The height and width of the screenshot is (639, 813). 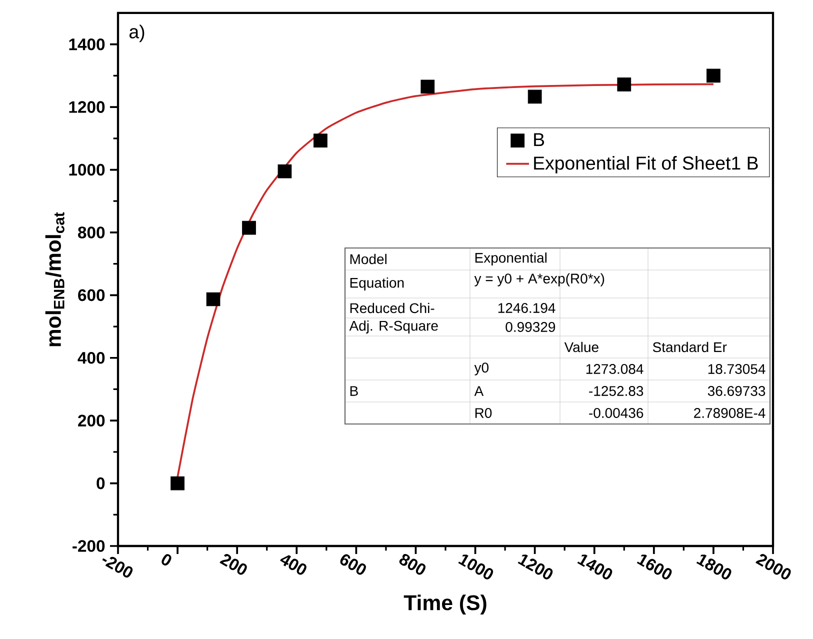 What do you see at coordinates (654, 567) in the screenshot?
I see `x-tick-label: 1600` at bounding box center [654, 567].